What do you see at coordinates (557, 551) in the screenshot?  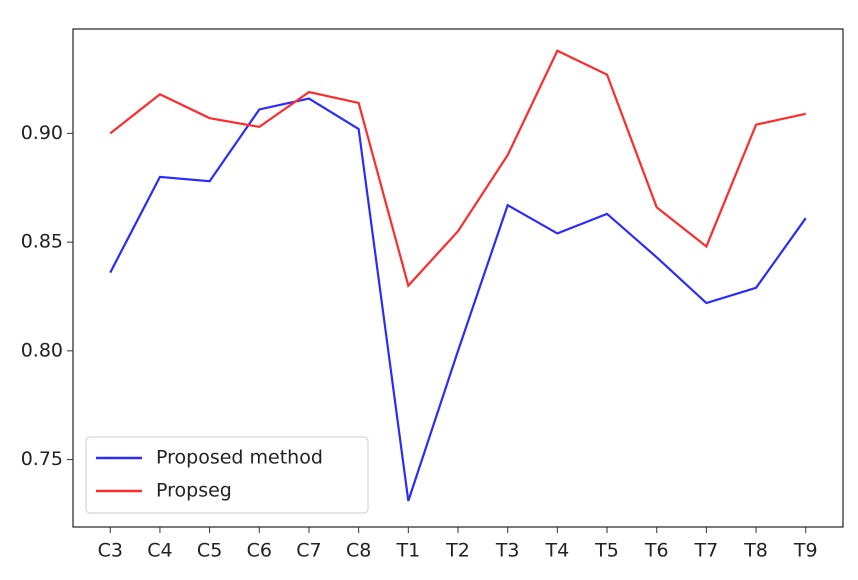 I see `x-tick-label: T4` at bounding box center [557, 551].